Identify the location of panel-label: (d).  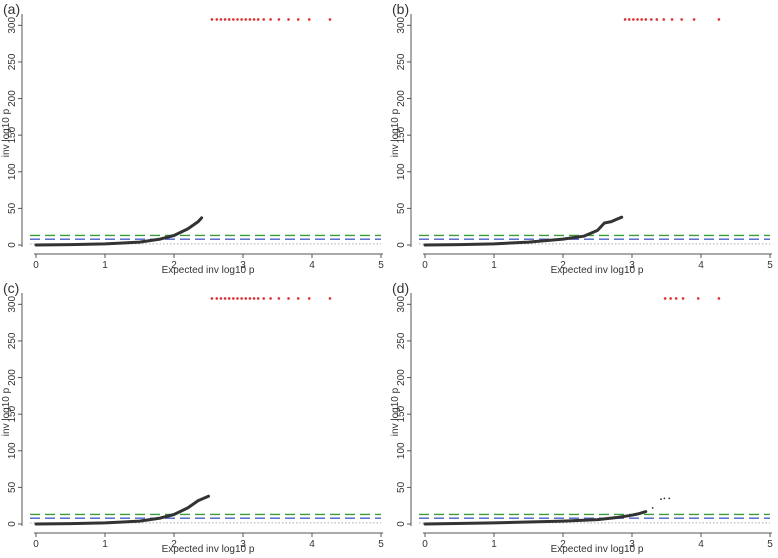
(400, 288).